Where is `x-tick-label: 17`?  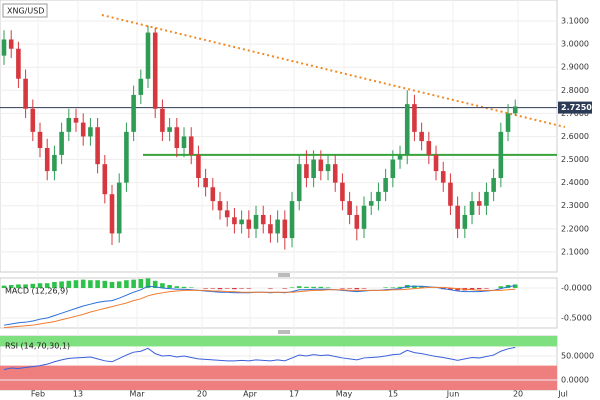
x-tick-label: 17 is located at coordinates (294, 394).